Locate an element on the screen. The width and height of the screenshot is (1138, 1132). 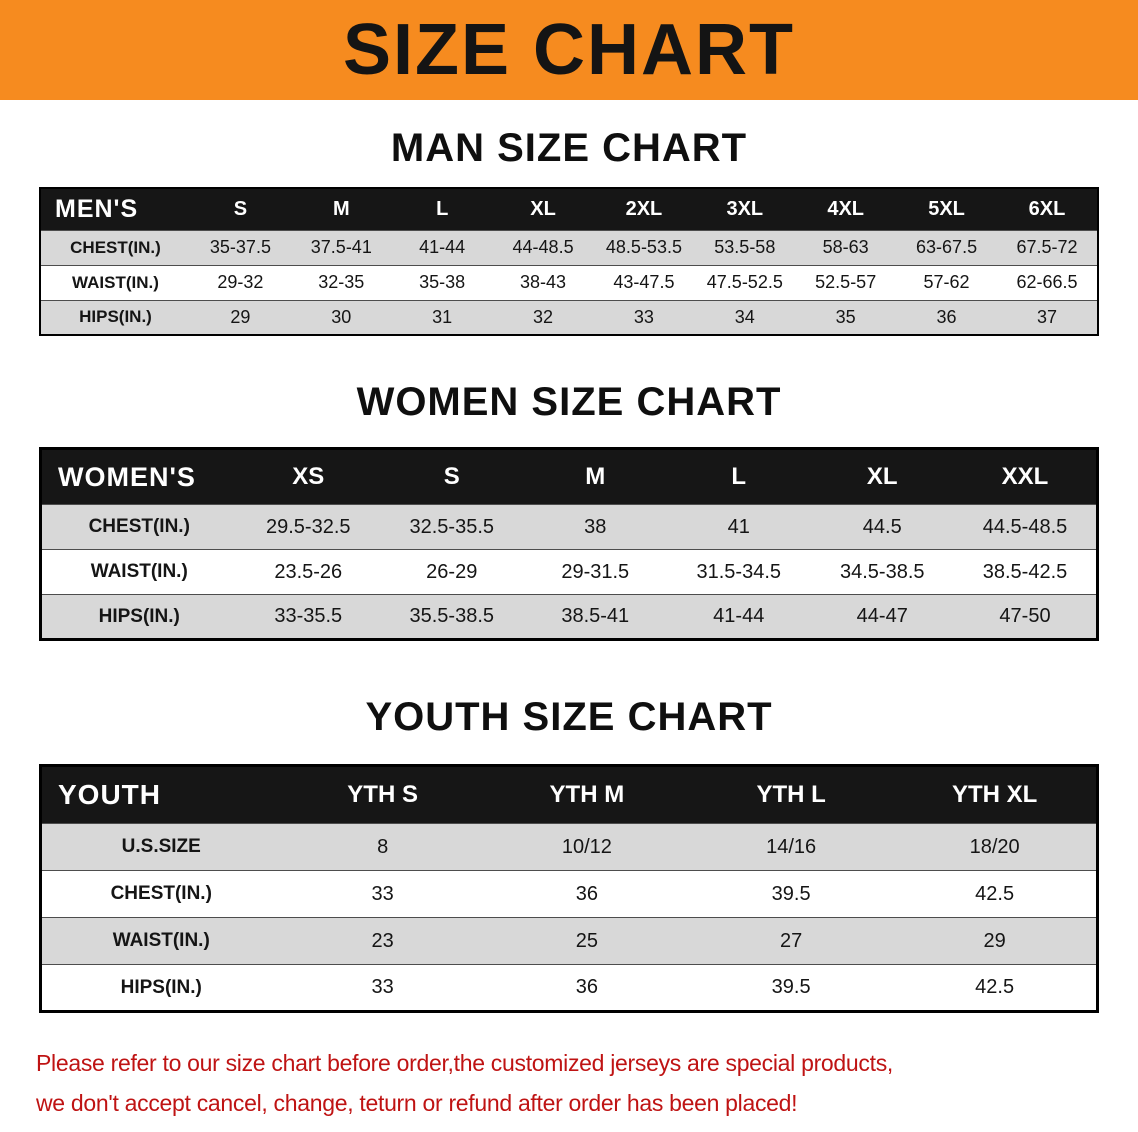
men-chart-heading: MAN SIZE CHART is located at coordinates (569, 148).